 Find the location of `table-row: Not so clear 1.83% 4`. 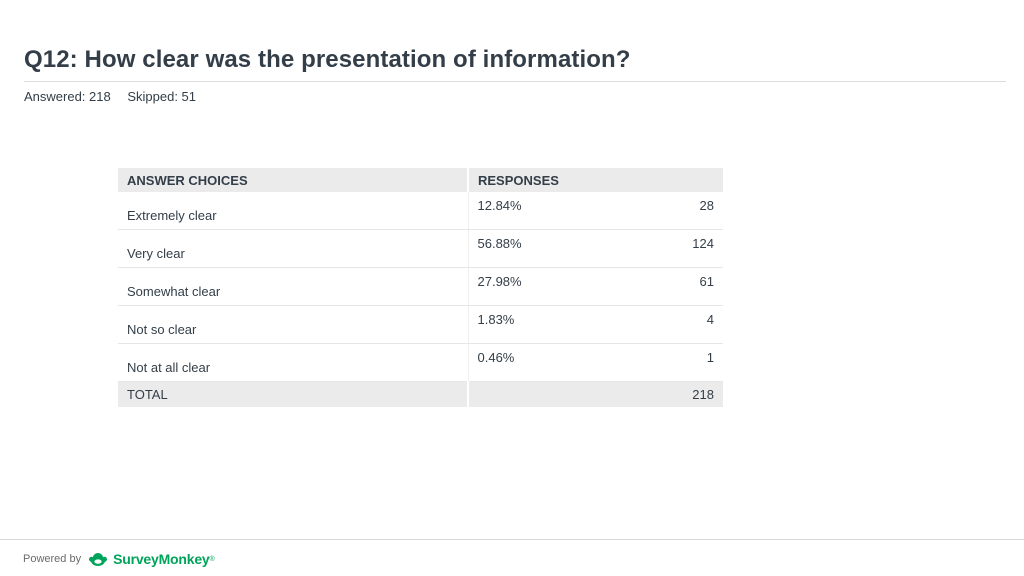

table-row: Not so clear 1.83% 4 is located at coordinates (420, 324).